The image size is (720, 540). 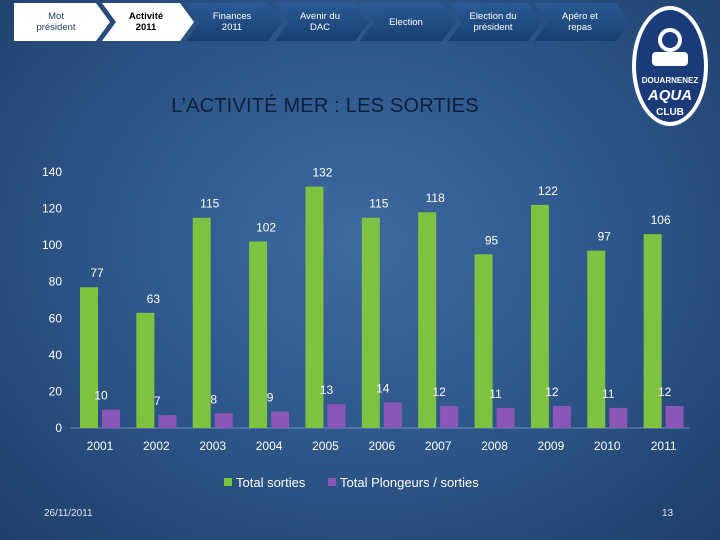 I want to click on data-label-total-sorties: 122, so click(x=548, y=191).